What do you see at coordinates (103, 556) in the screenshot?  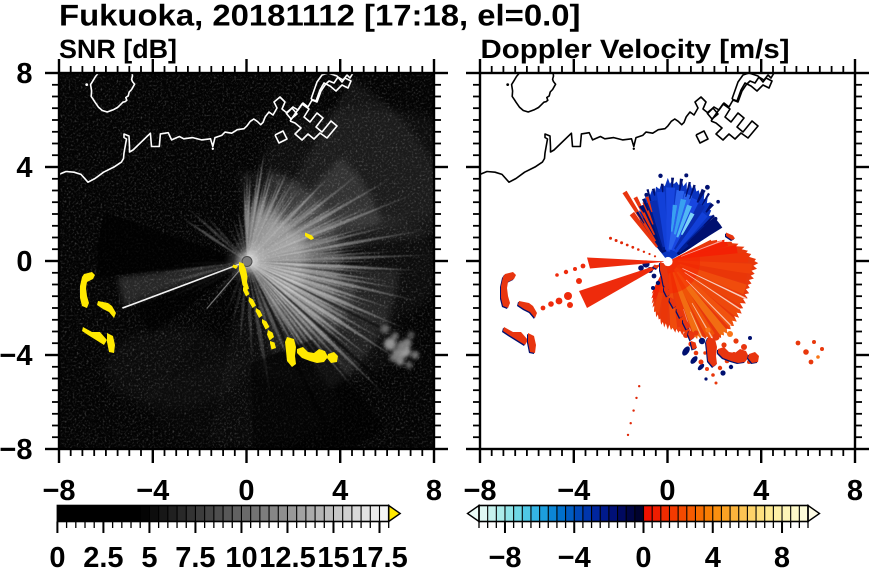 I see `svg-text: 2.5` at bounding box center [103, 556].